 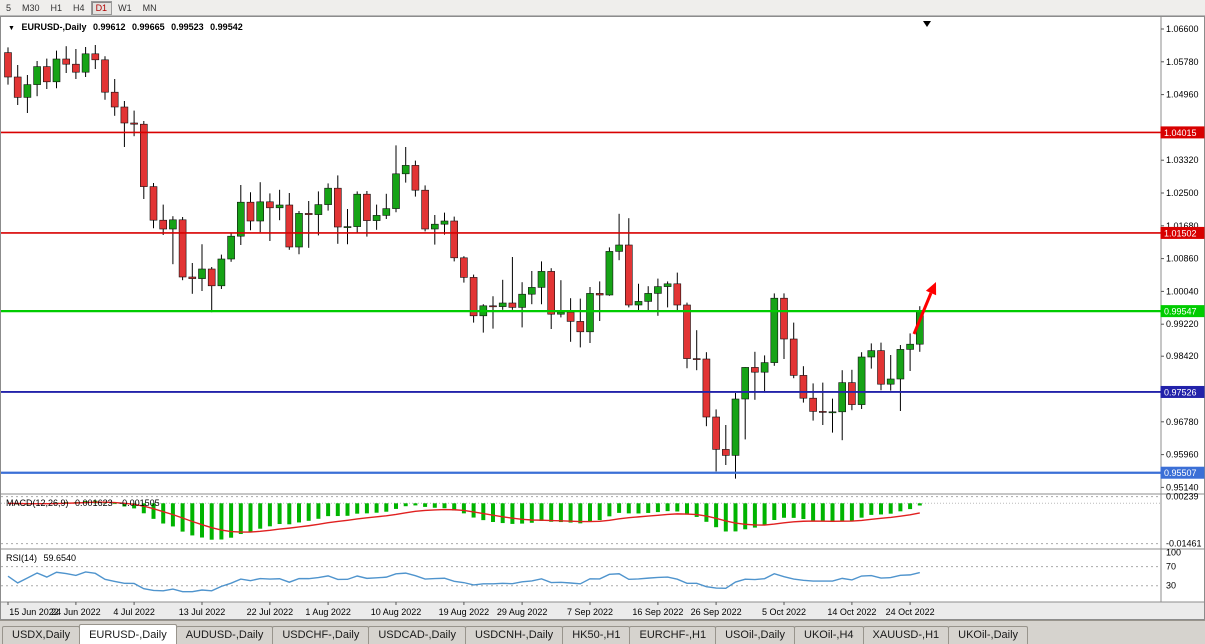 What do you see at coordinates (41, 635) in the screenshot?
I see `chart-tab-usdx-daily: USDX,Daily` at bounding box center [41, 635].